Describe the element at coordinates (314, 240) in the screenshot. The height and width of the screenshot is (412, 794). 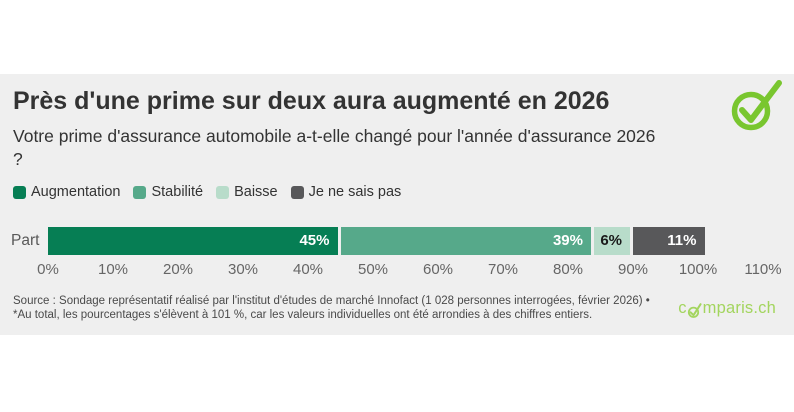
I see `bar-segment-value: 45%` at that location.